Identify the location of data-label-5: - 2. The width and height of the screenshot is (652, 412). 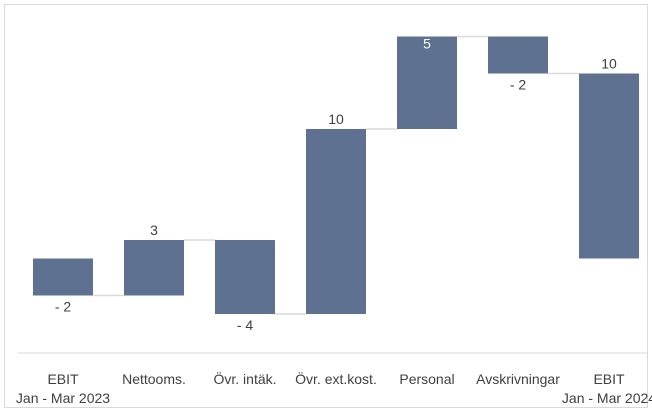
(518, 85).